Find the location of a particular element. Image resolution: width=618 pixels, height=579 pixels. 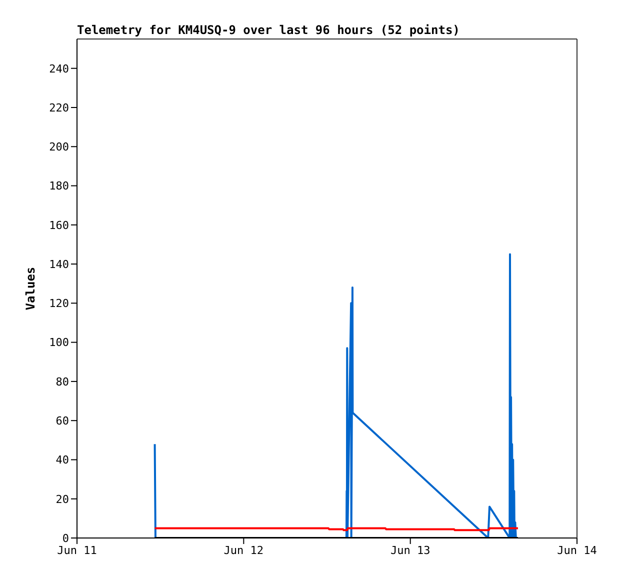

y-tick-label: 120 is located at coordinates (59, 303).